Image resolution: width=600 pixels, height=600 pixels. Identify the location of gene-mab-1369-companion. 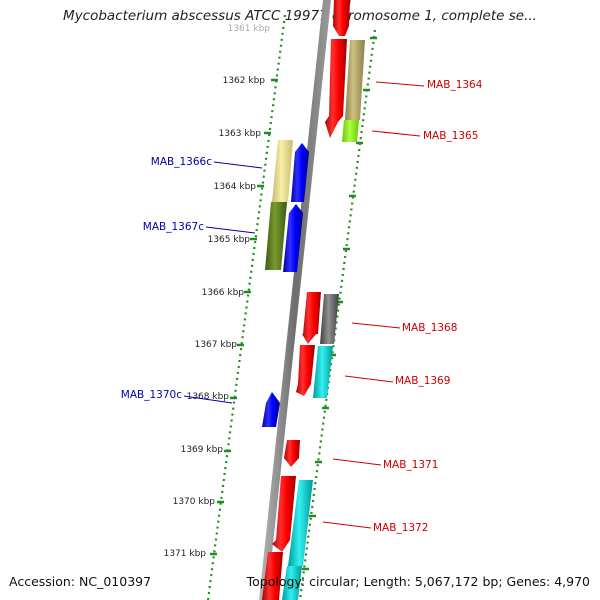
(323, 372).